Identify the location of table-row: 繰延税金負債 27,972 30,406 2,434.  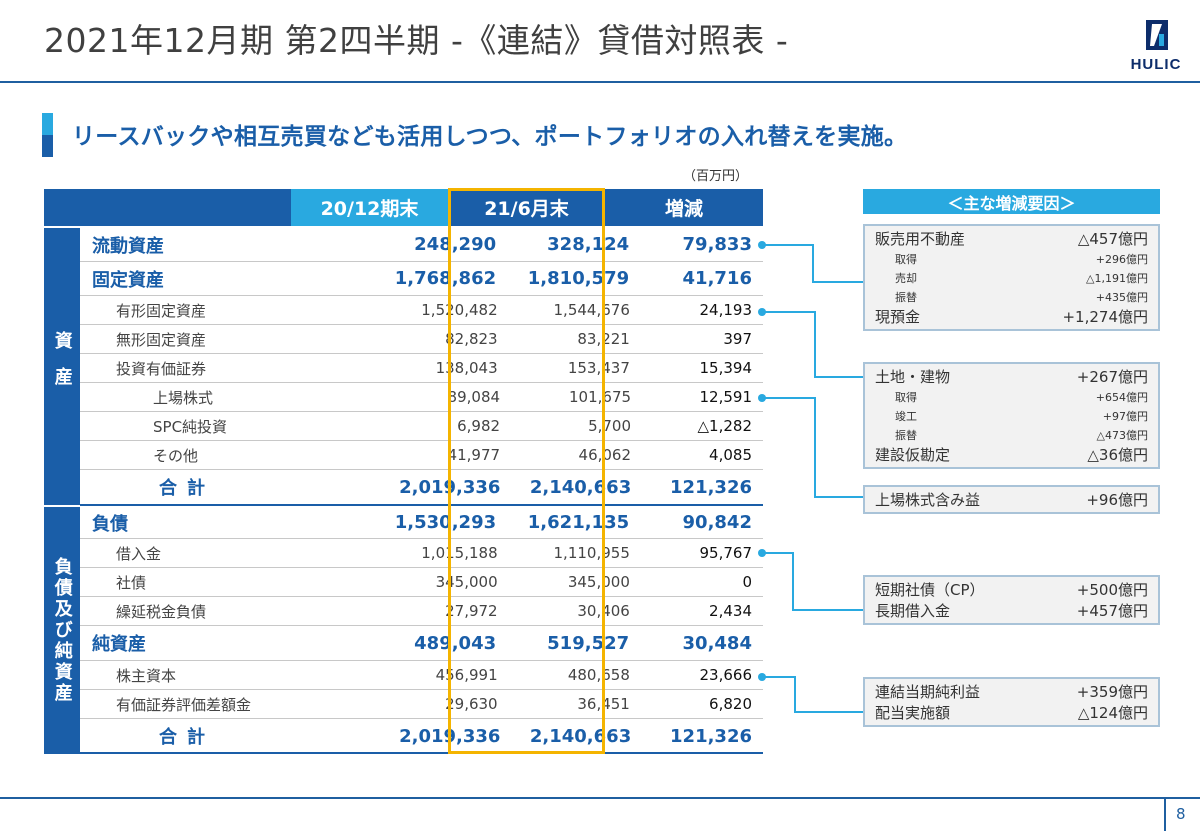
(421, 611).